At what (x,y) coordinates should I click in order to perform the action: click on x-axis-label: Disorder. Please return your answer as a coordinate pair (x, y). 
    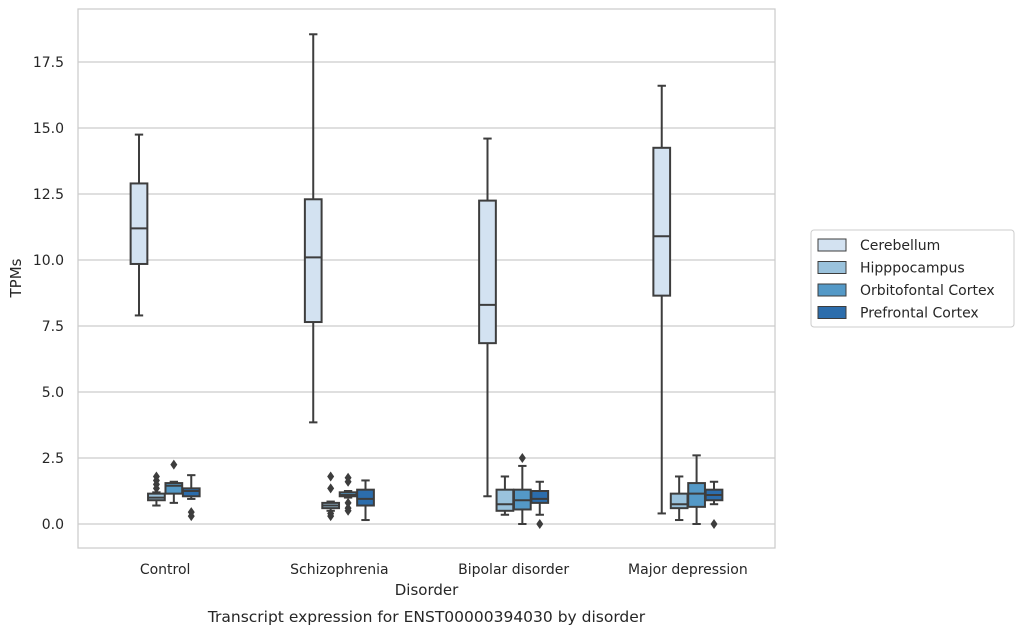
    Looking at the image, I should click on (427, 590).